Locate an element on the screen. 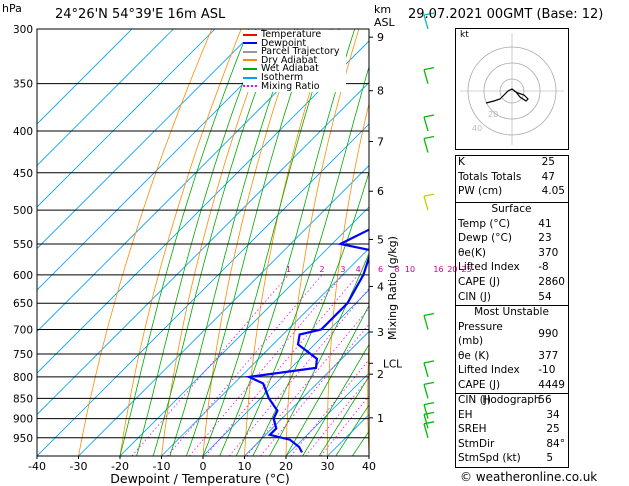 This screenshot has width=629, height=486. pressure-tick-label: 850 is located at coordinates (23, 399).